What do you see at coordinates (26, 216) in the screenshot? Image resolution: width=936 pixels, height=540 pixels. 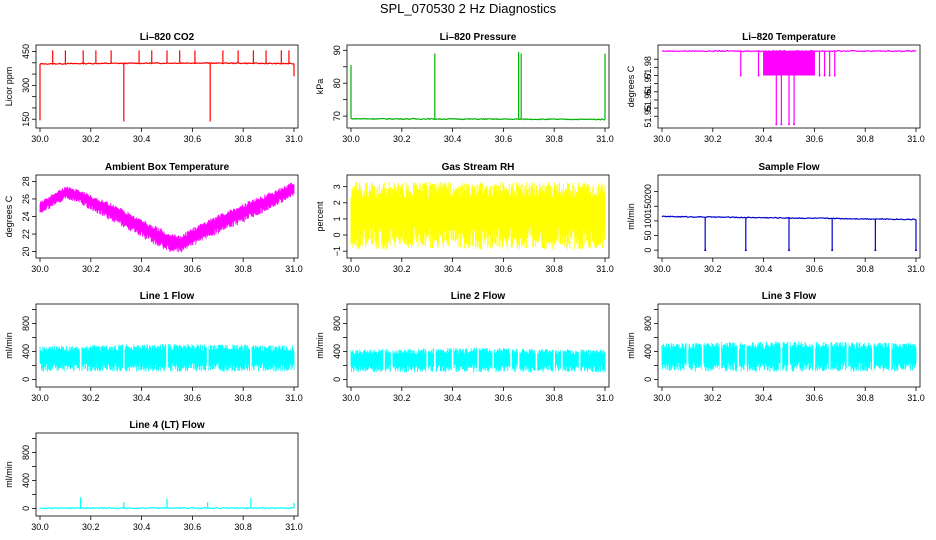 I see `y-tick-label: 24` at bounding box center [26, 216].